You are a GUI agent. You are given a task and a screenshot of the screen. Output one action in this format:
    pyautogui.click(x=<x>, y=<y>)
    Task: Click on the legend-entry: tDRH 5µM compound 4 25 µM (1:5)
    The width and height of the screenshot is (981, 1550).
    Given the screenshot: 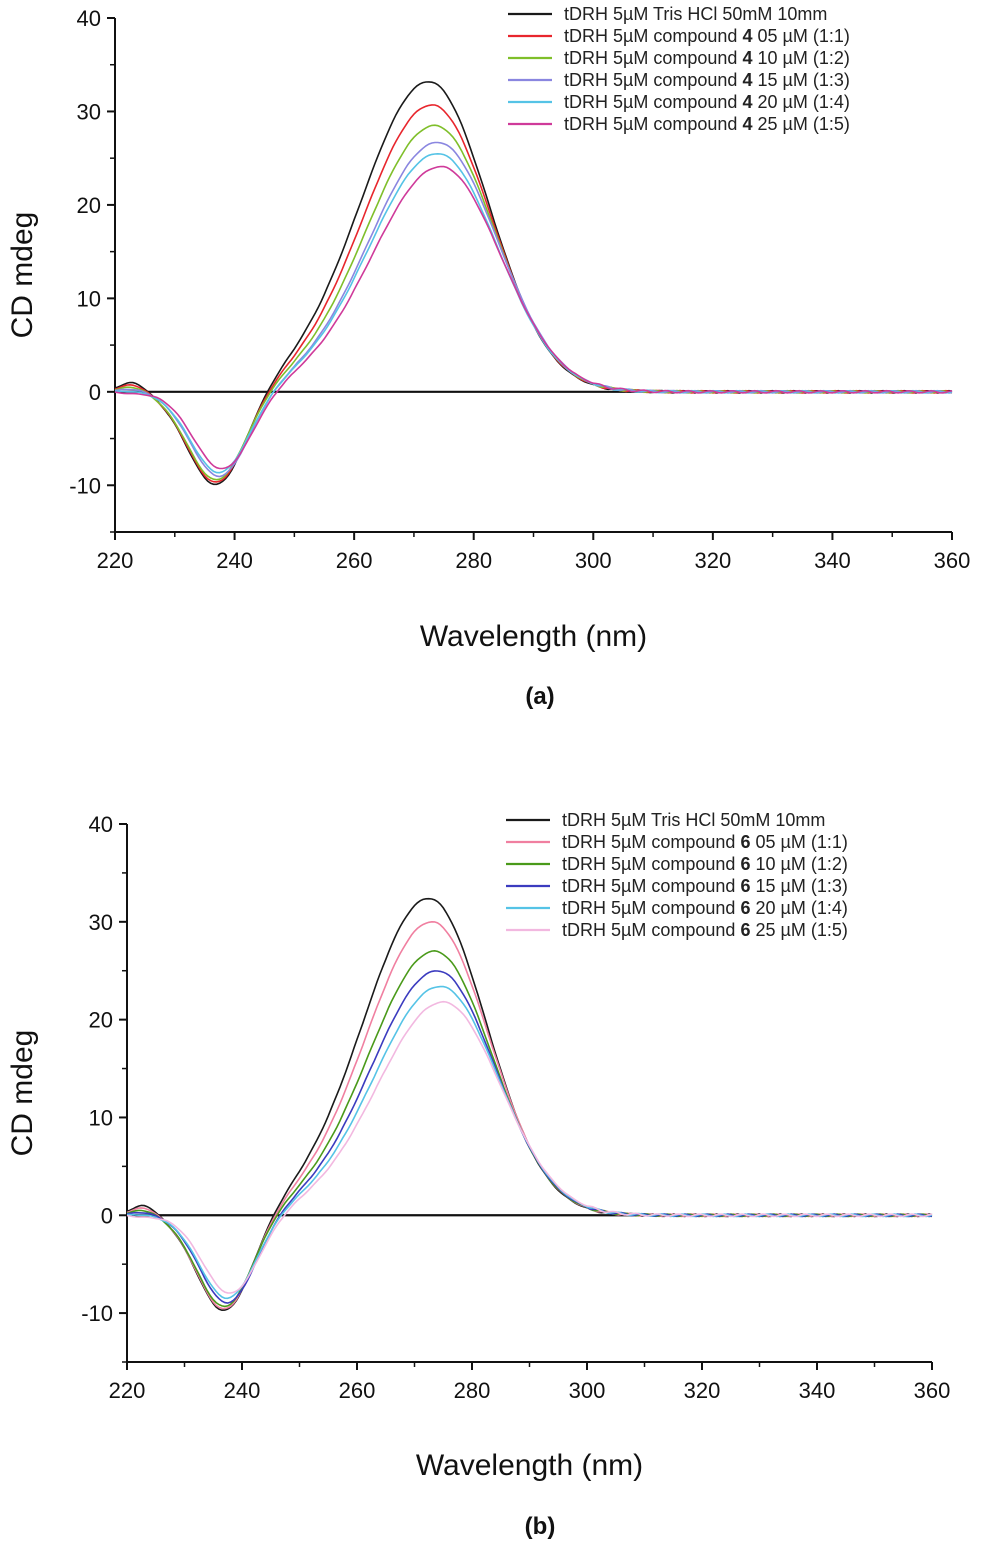 What is the action you would take?
    pyautogui.click(x=707, y=124)
    